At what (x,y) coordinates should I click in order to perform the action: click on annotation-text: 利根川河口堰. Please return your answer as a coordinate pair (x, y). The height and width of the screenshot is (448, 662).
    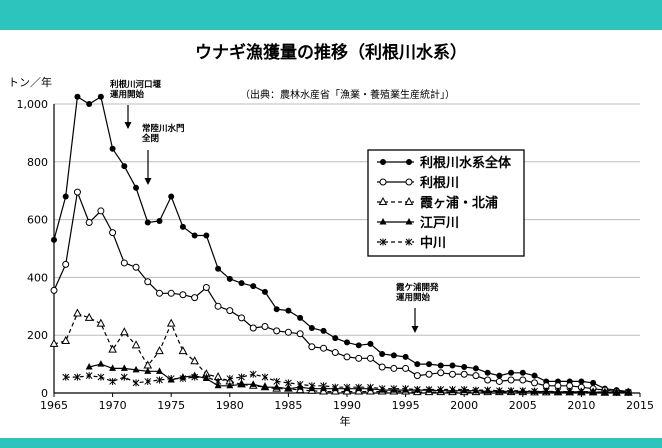
    Looking at the image, I should click on (135, 84).